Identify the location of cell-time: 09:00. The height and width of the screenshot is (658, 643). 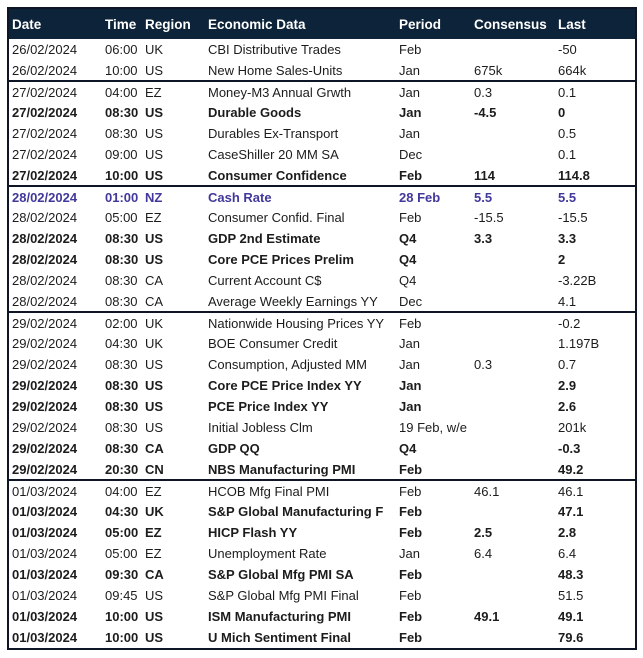
(121, 154).